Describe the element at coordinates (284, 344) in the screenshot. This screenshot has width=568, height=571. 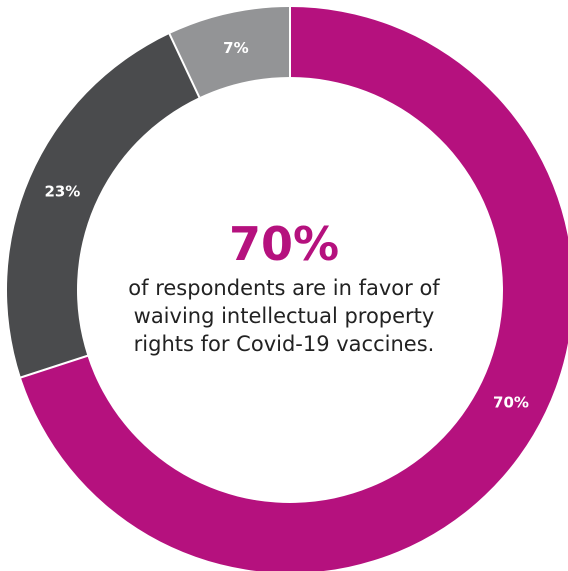
I see `caption-line: rights for Covid-19 vaccines.` at that location.